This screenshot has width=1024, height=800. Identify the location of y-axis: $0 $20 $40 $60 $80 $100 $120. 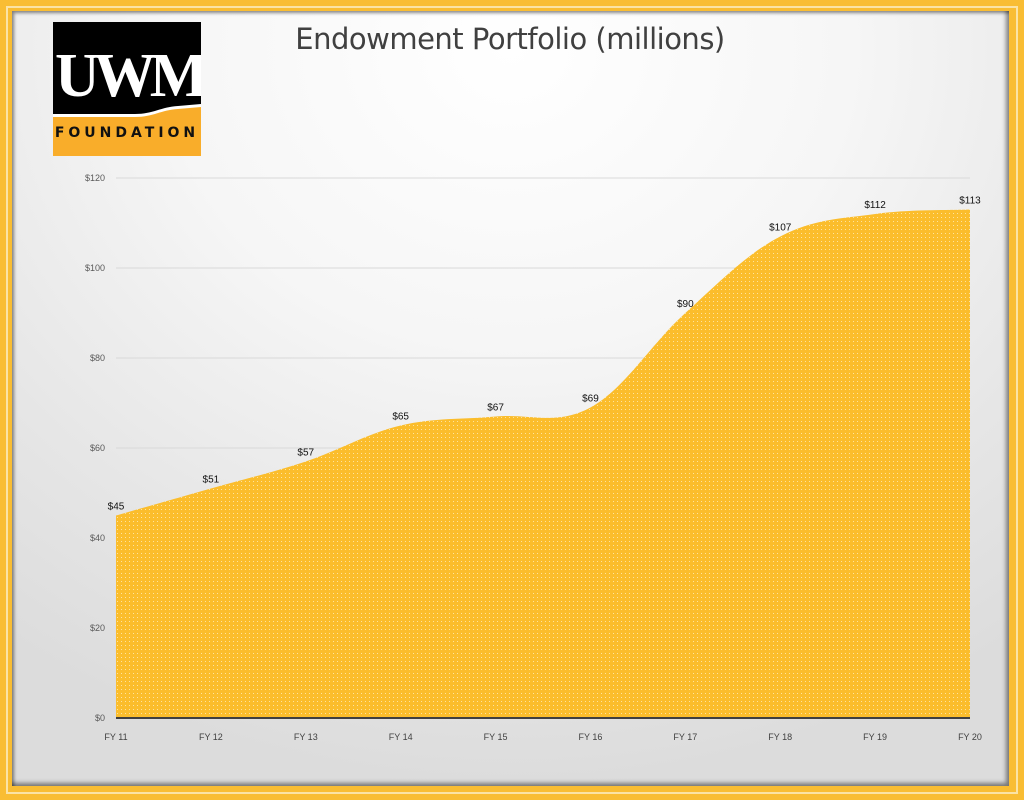
(95, 448).